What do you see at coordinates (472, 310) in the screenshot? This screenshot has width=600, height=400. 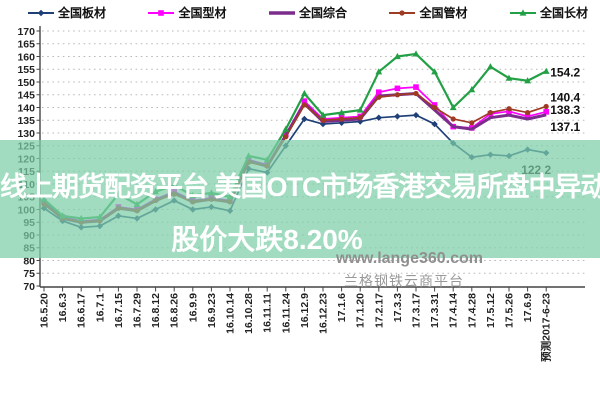 I see `x-tick-label: 17.4.28` at bounding box center [472, 310].